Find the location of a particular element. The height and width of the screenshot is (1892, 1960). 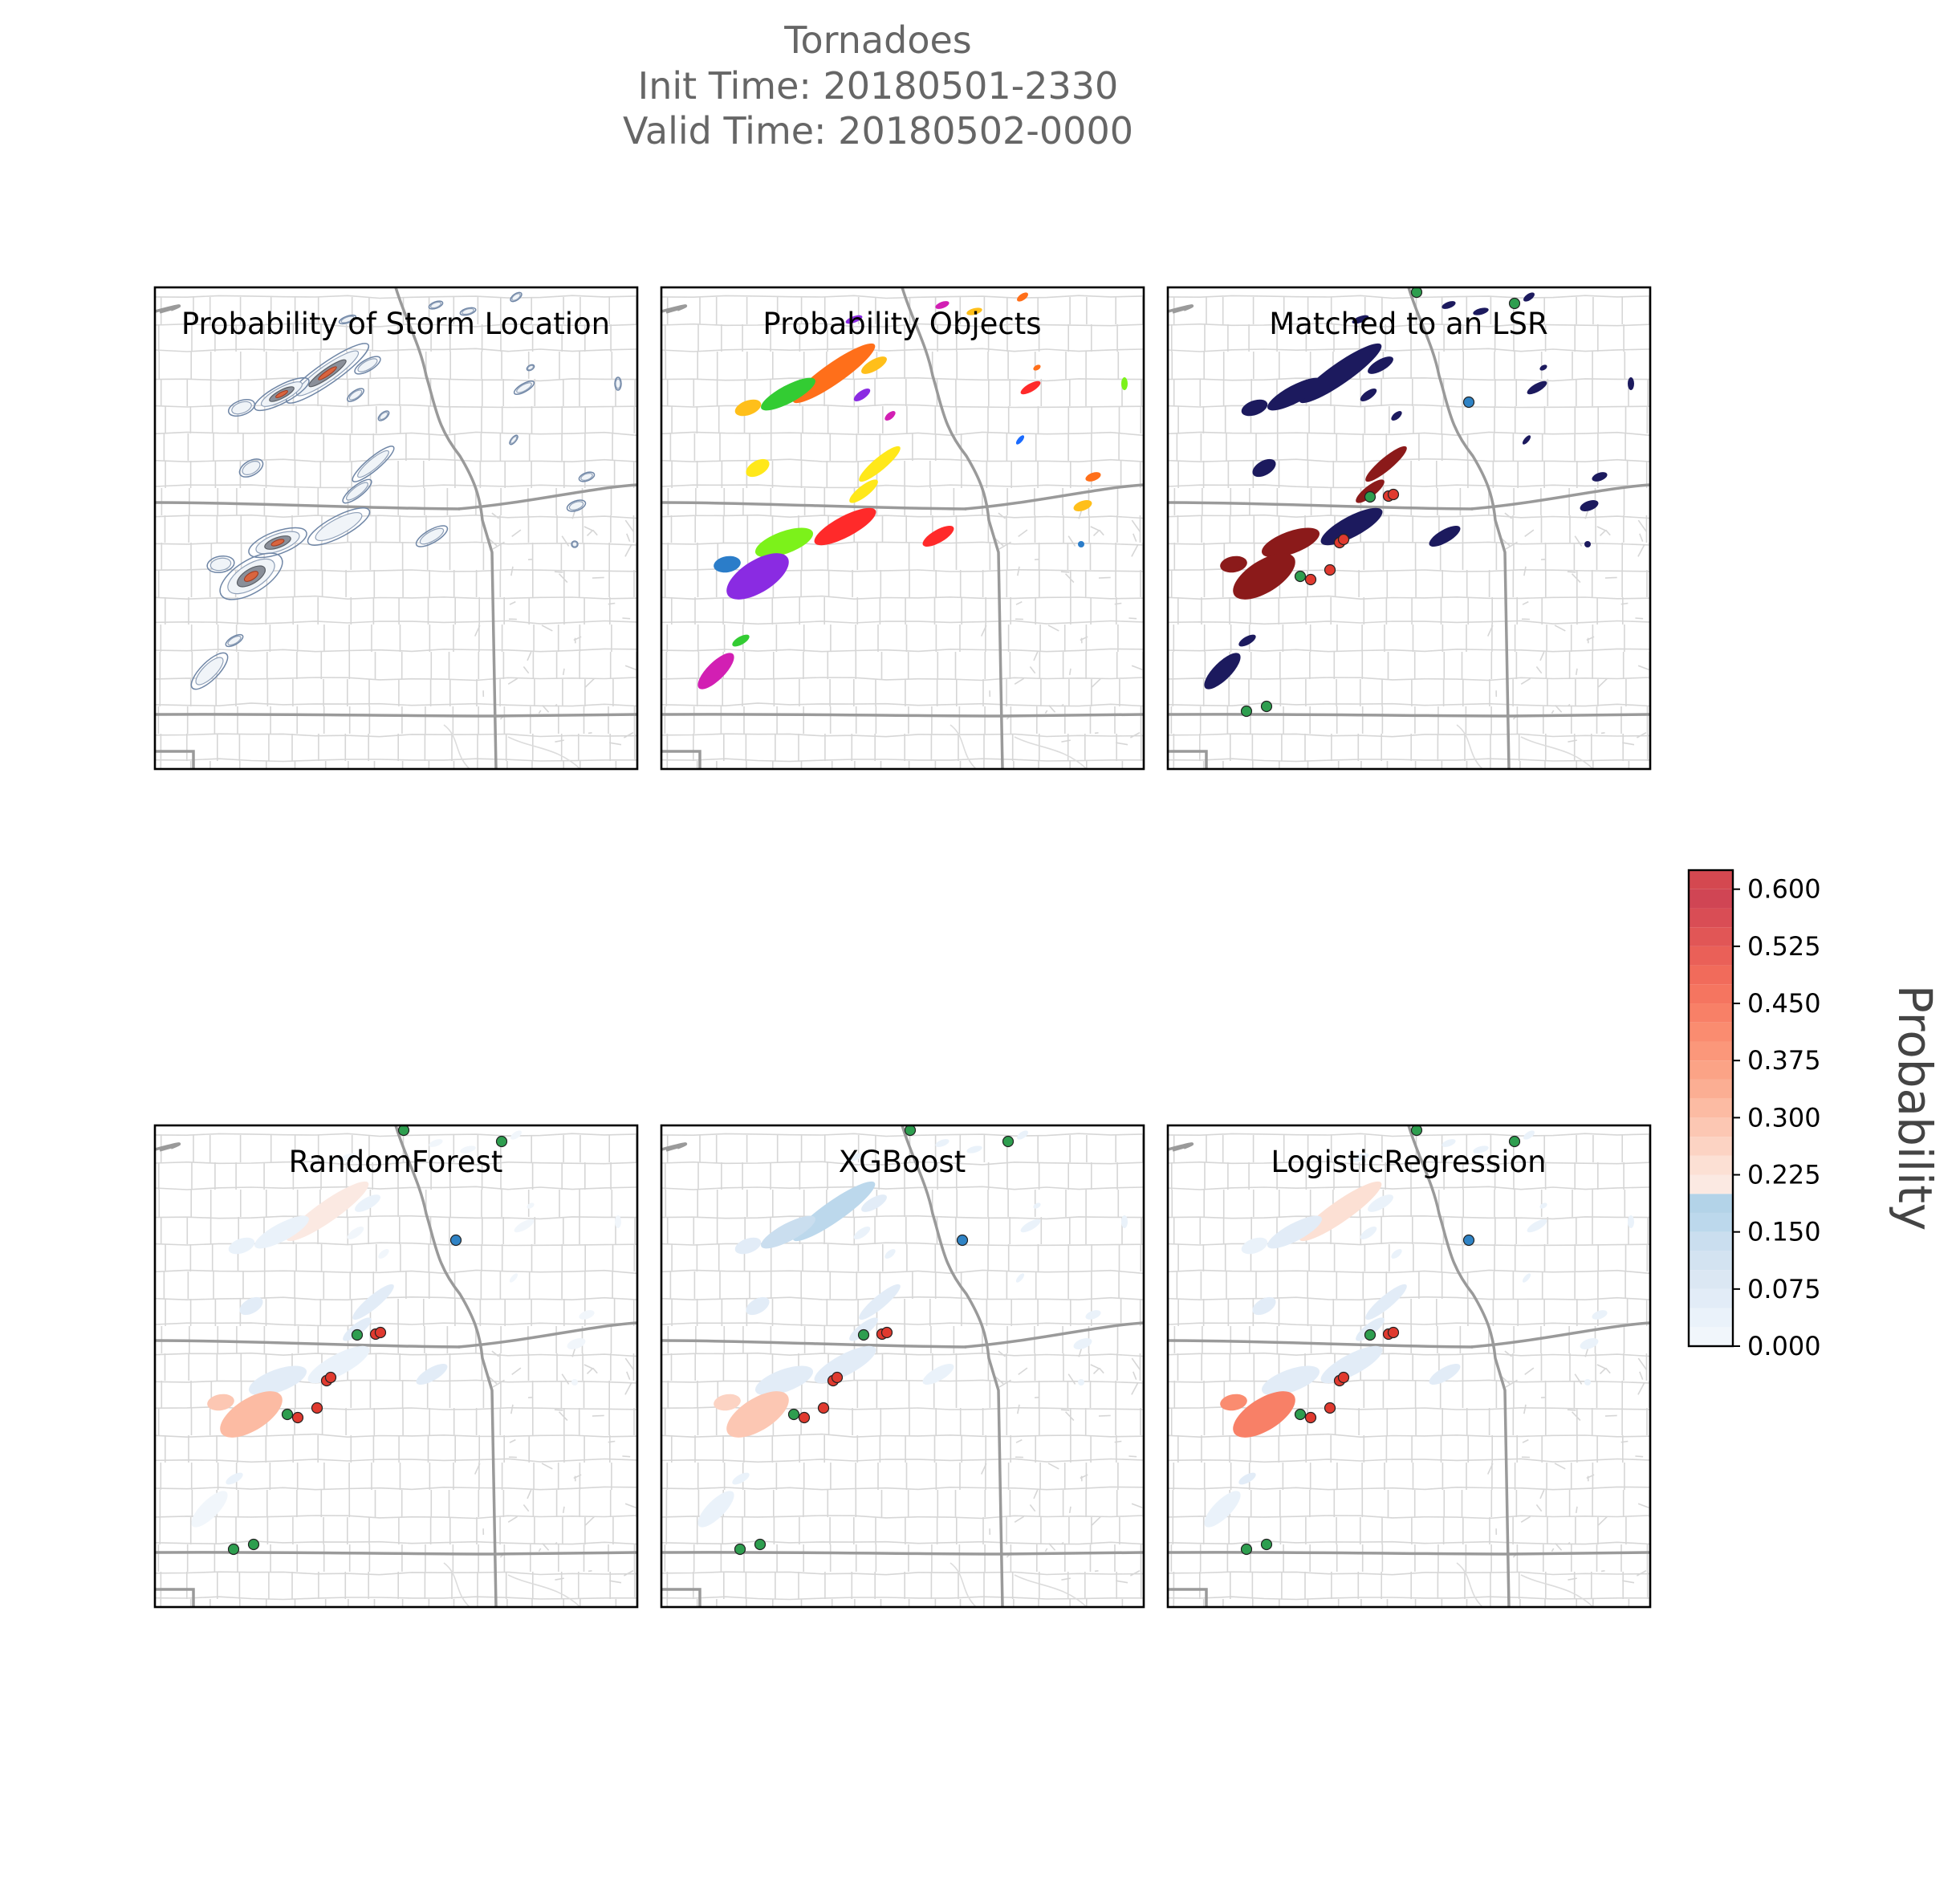

colorbar-tick-label: 0.225 is located at coordinates (1784, 1175).